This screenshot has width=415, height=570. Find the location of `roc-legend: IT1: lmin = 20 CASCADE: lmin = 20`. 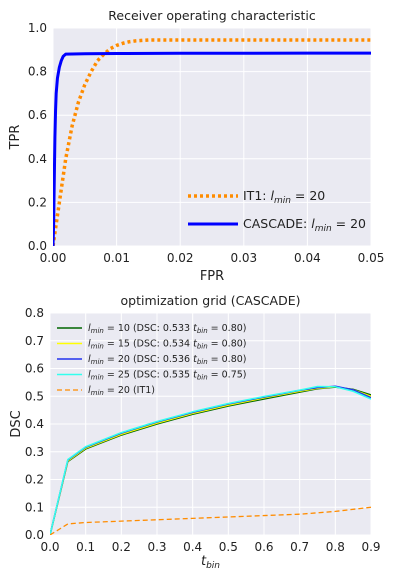

roc-legend: IT1: lmin = 20 CASCADE: lmin = 20 is located at coordinates (277, 211).